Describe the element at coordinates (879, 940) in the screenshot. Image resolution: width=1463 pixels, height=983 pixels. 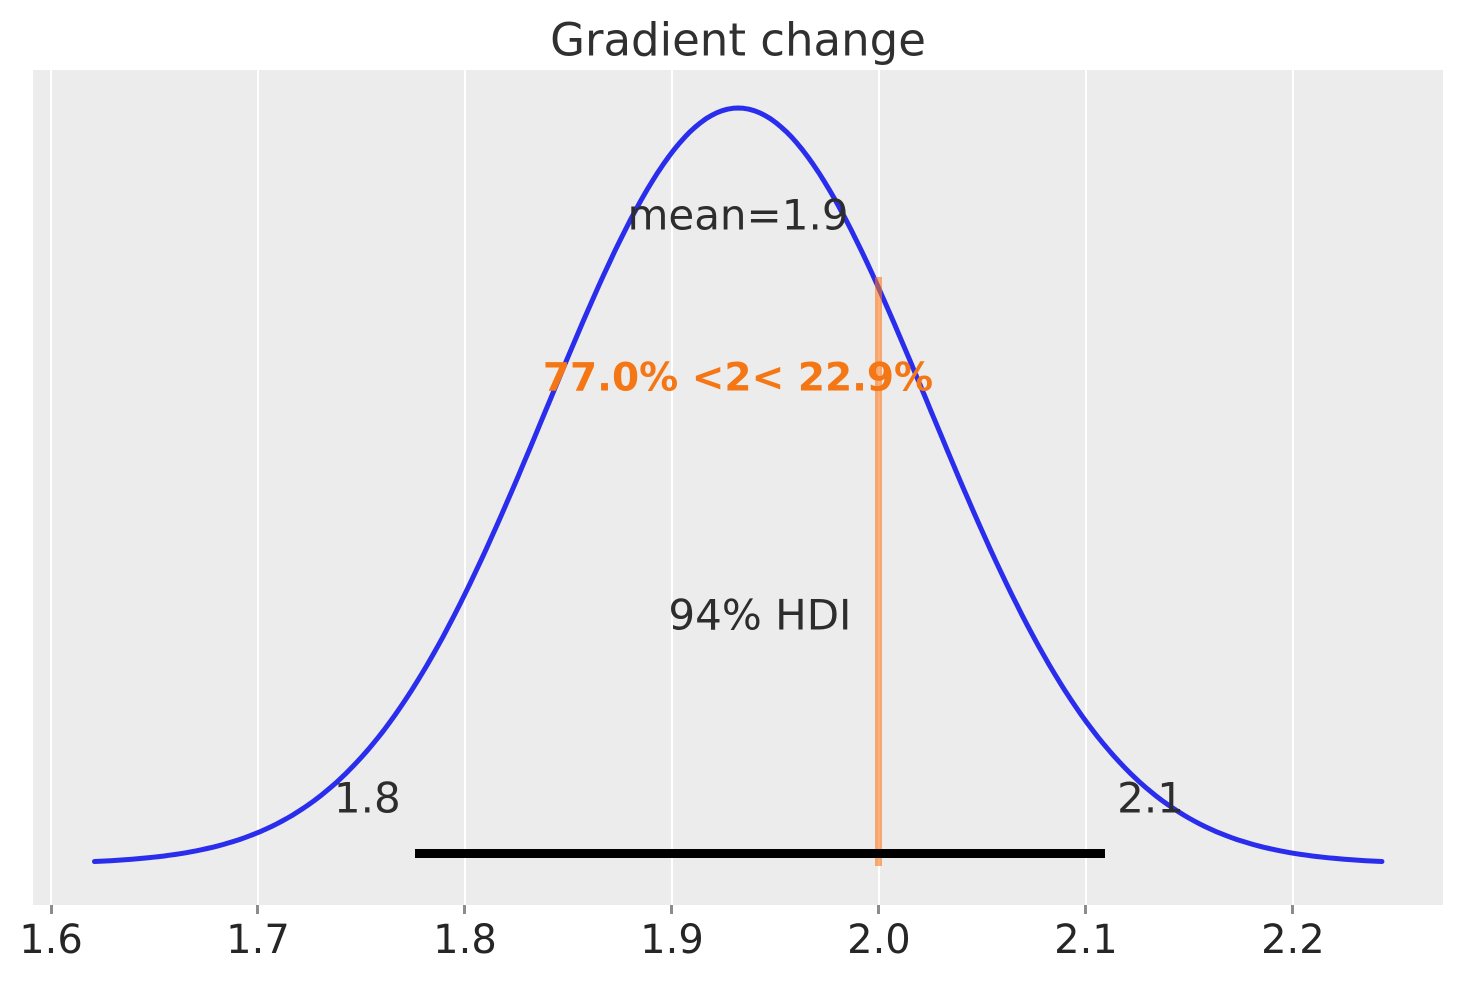
I see `x-tick-label: 2.0` at that location.